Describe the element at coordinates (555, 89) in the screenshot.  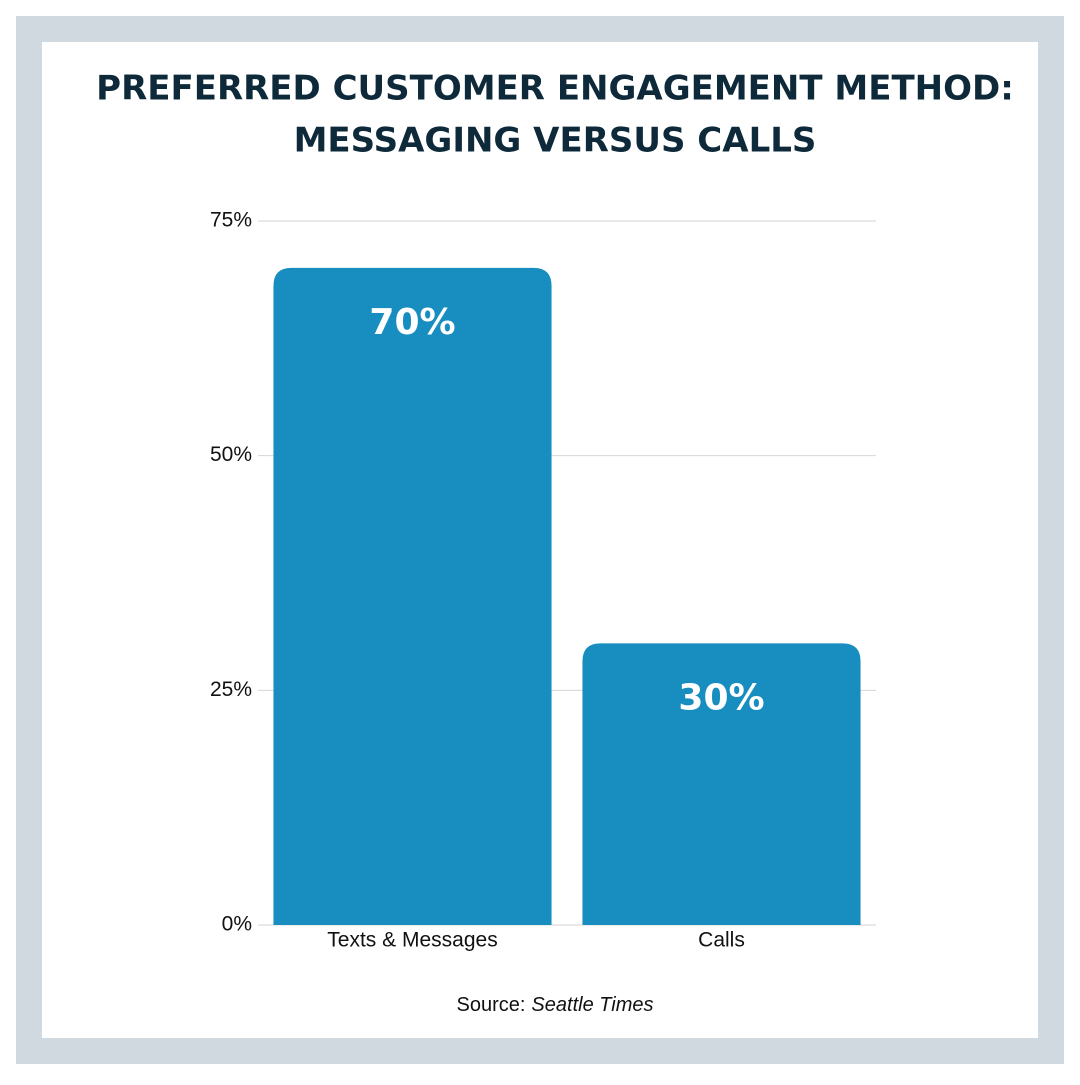
I see `chart-title: PREFERRED CUSTOMER ENGAGEMENT METHOD:` at that location.